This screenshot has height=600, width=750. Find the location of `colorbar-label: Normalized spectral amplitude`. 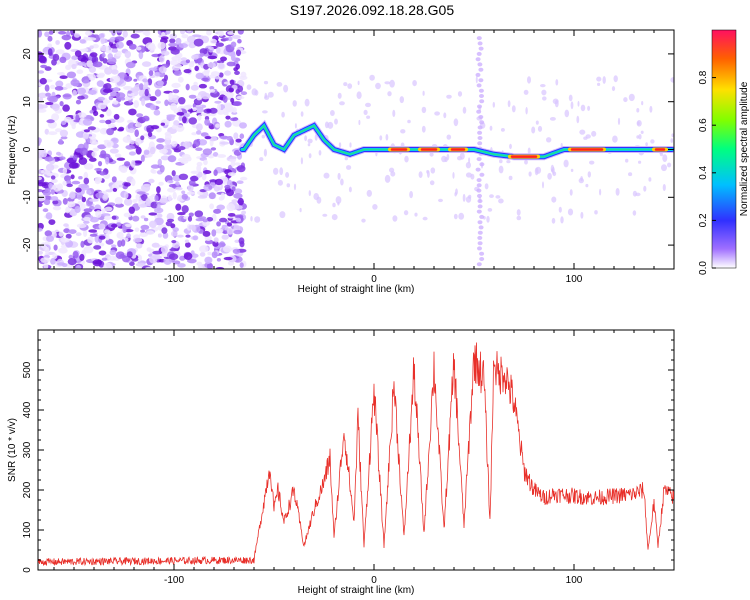

colorbar-label: Normalized spectral amplitude is located at coordinates (744, 148).